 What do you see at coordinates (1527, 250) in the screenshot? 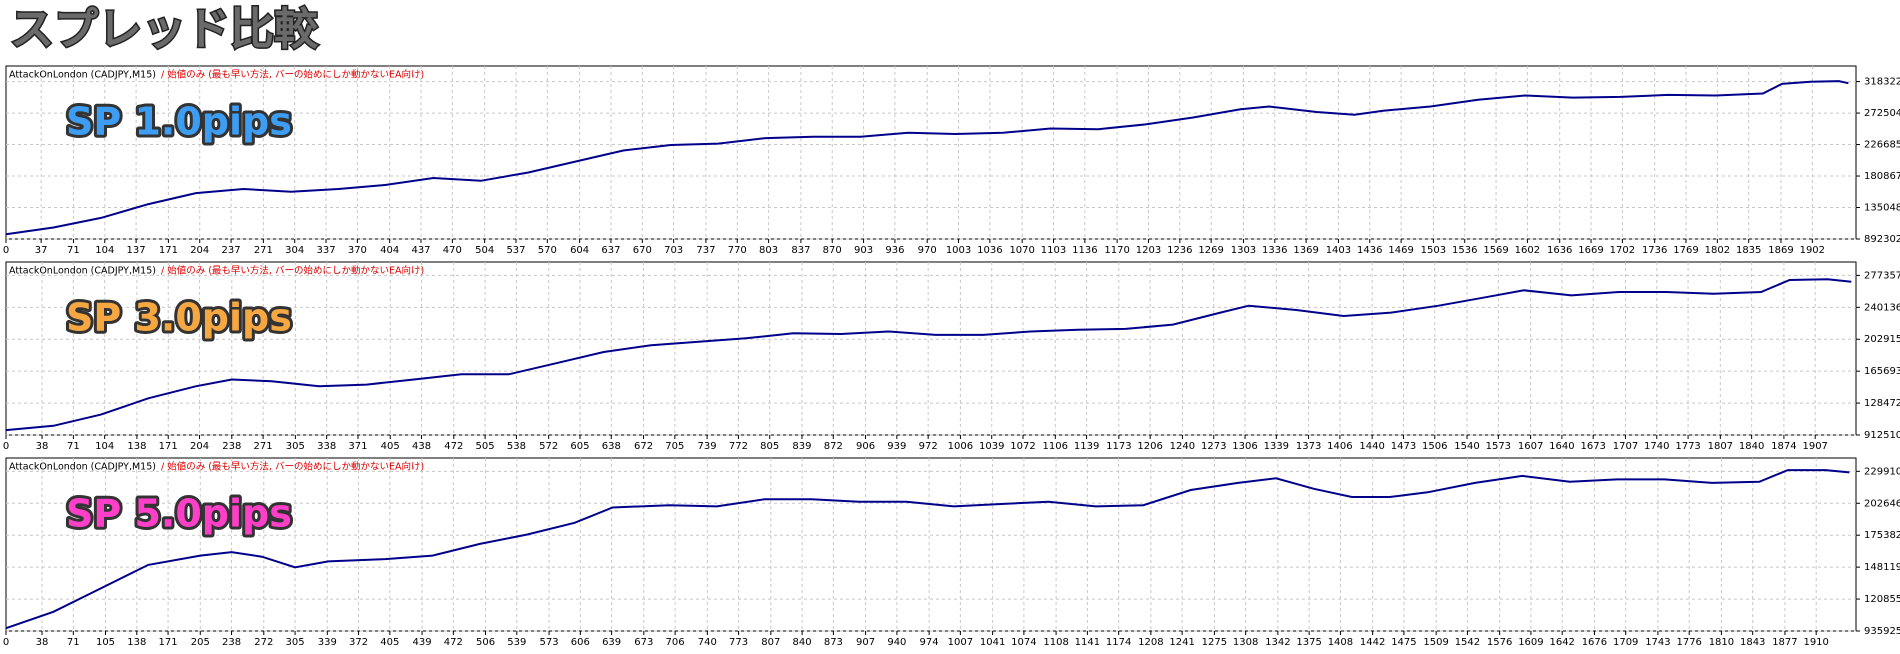
I see `x-tick-label: 1602` at bounding box center [1527, 250].